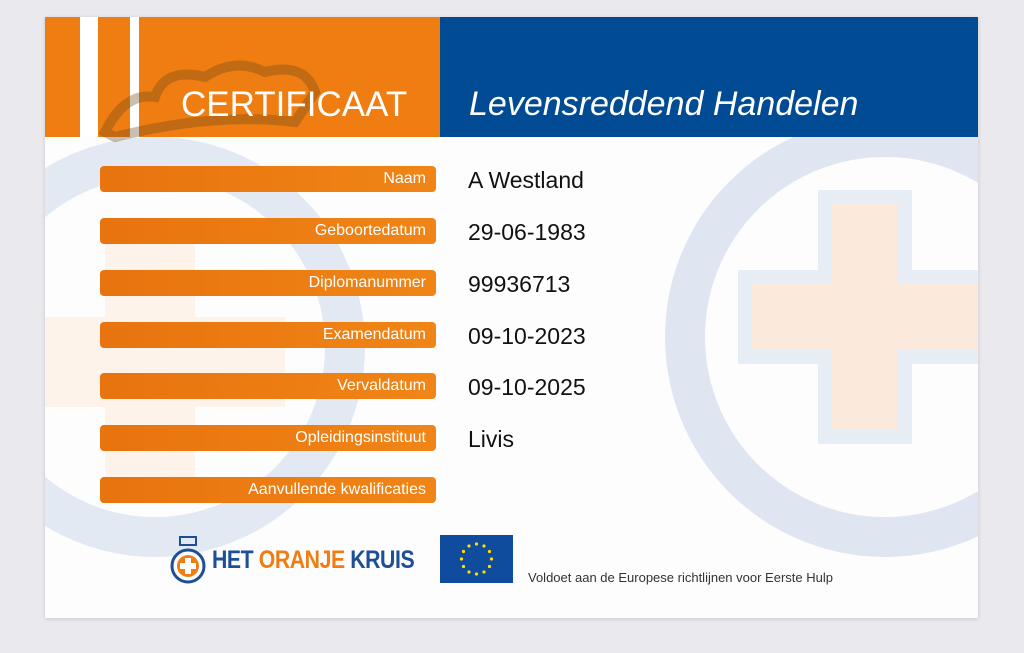 The image size is (1024, 653). Describe the element at coordinates (491, 439) in the screenshot. I see `field-value-opleidingsinstituut: Livis` at that location.